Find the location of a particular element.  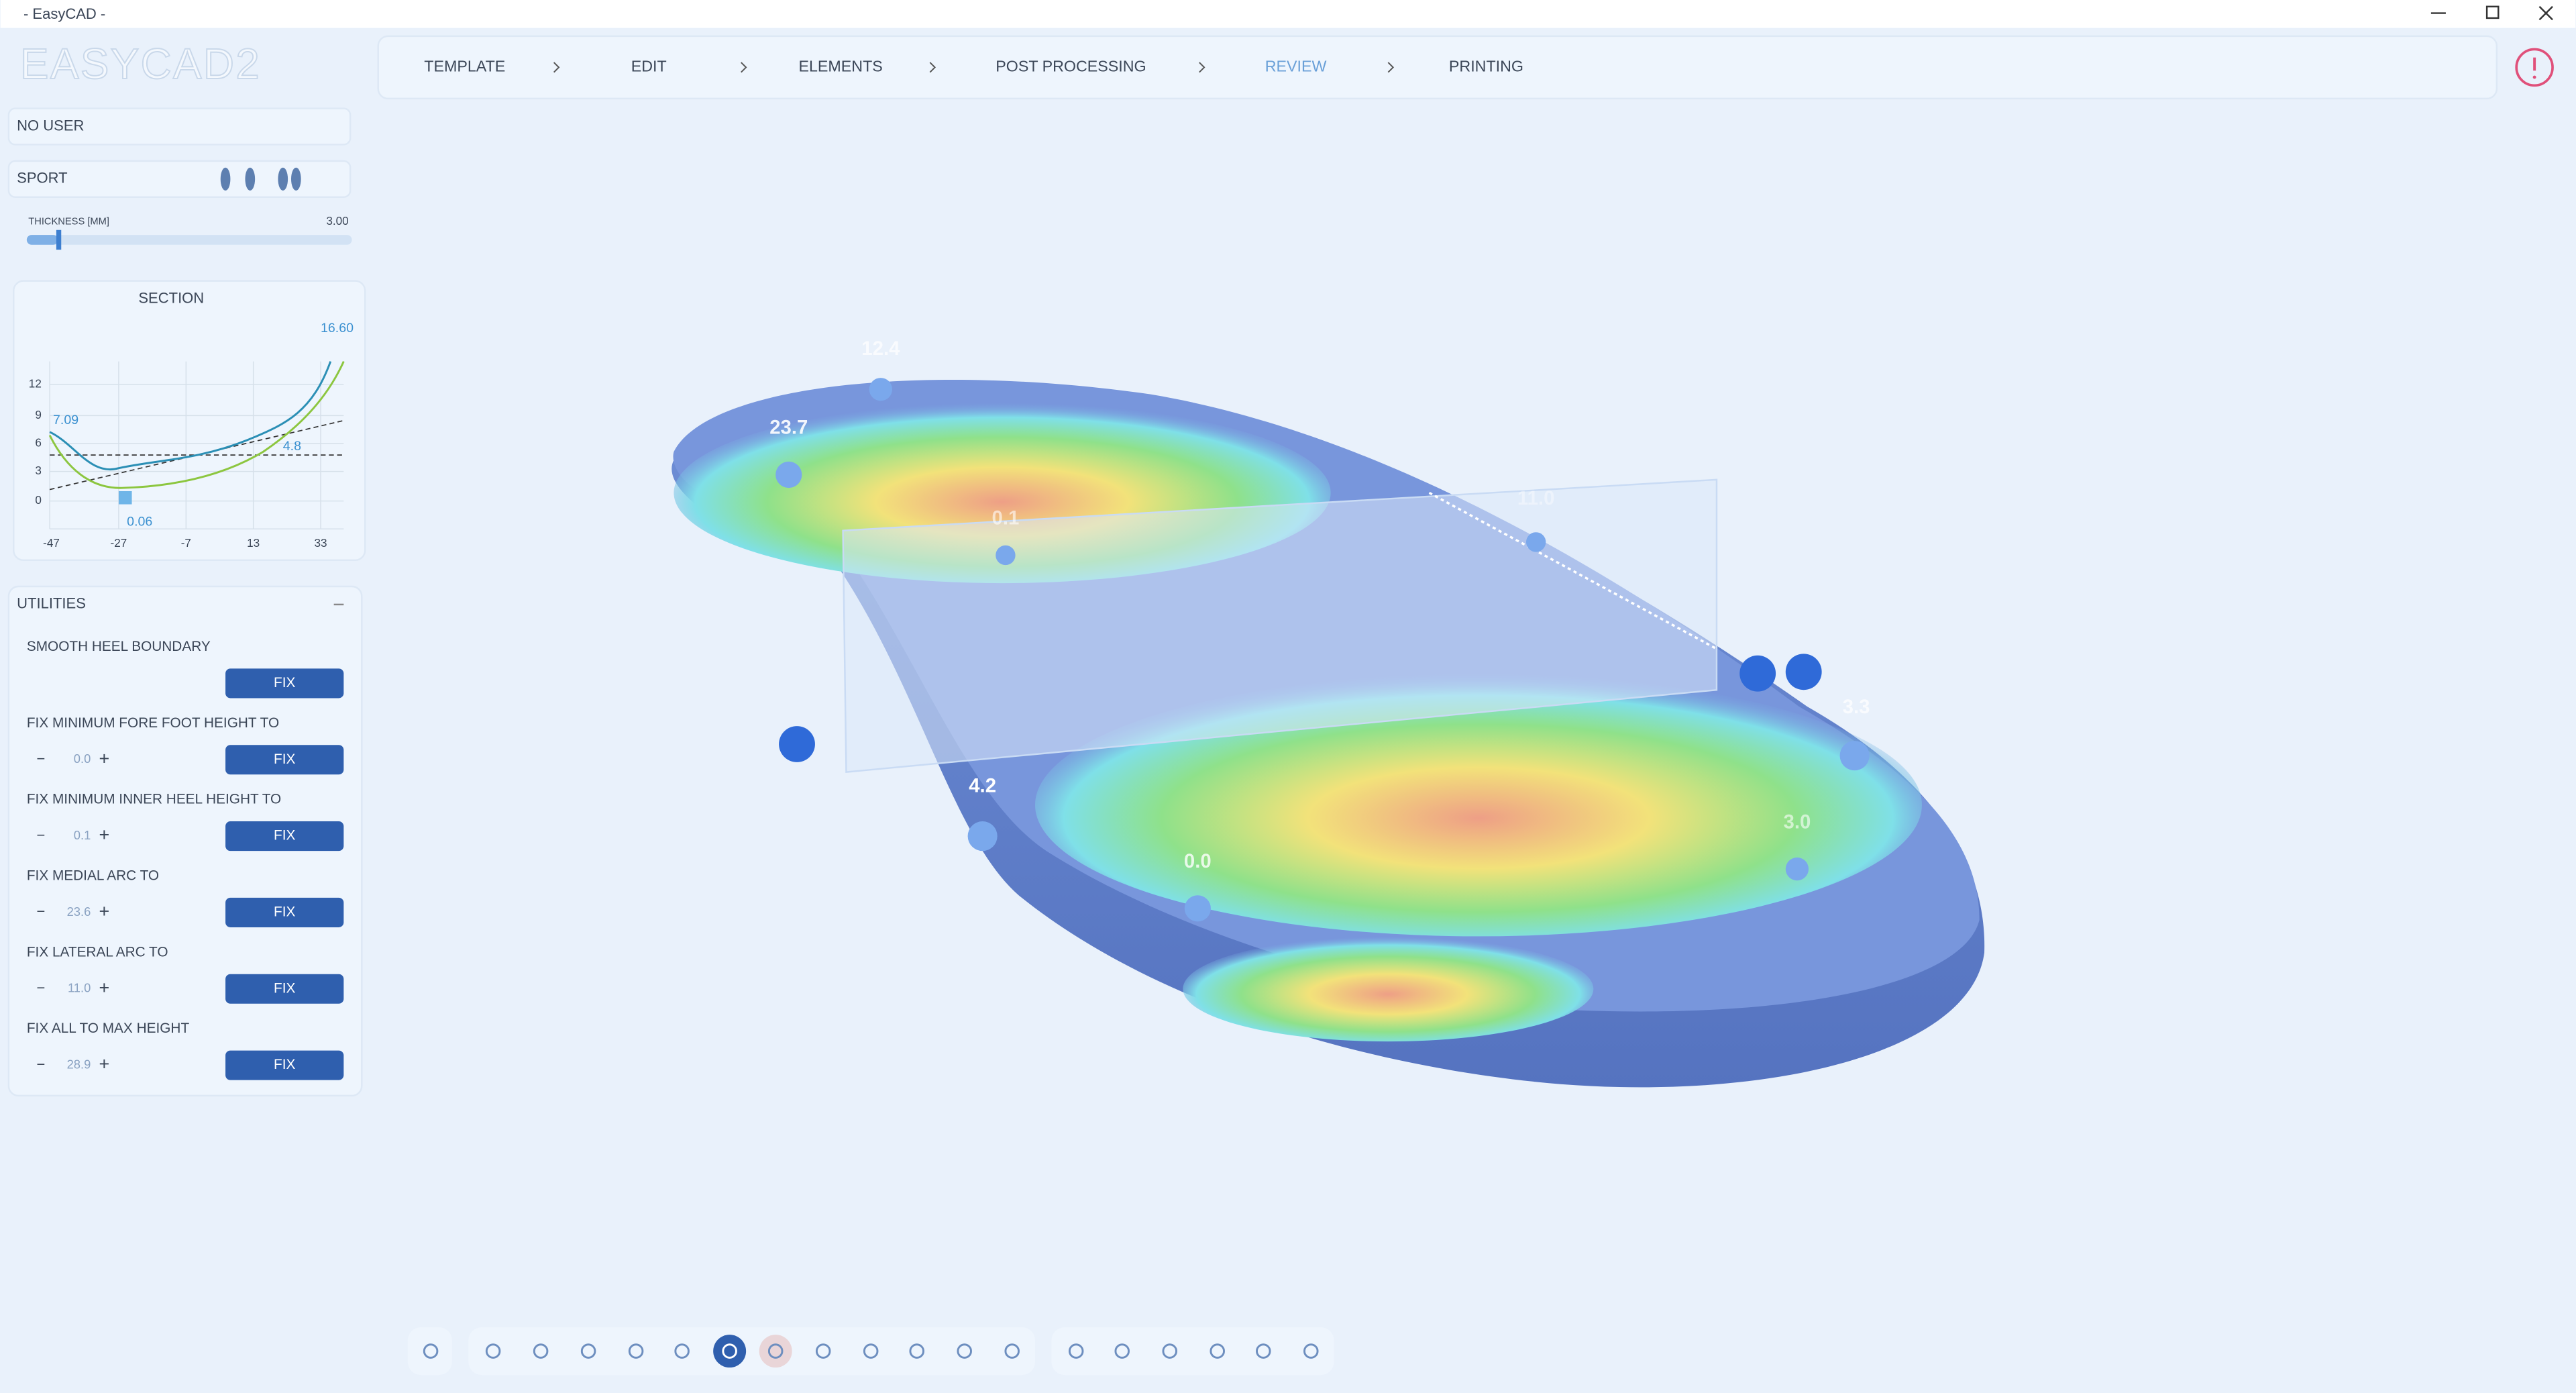

window-title: - EasyCAD - is located at coordinates (64, 13).